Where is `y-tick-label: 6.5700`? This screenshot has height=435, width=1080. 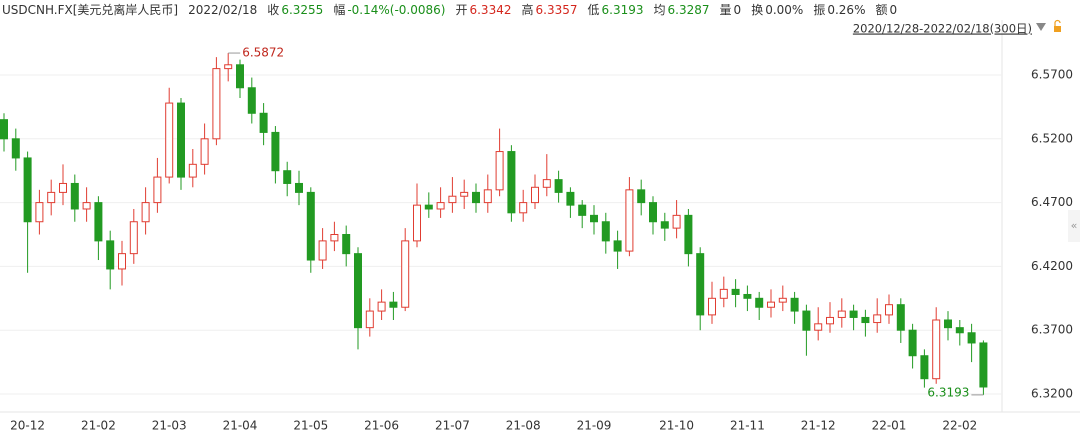 y-tick-label: 6.5700 is located at coordinates (1052, 74).